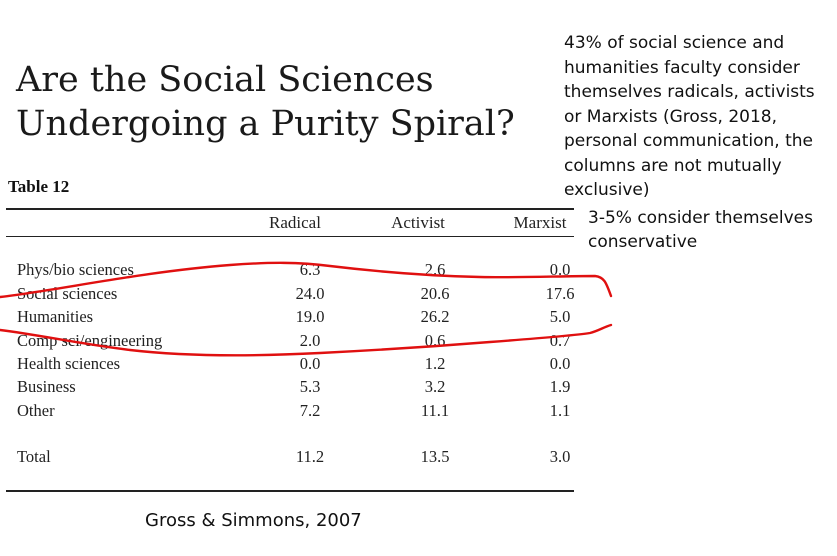  I want to click on column-header-radical: Radical, so click(295, 222).